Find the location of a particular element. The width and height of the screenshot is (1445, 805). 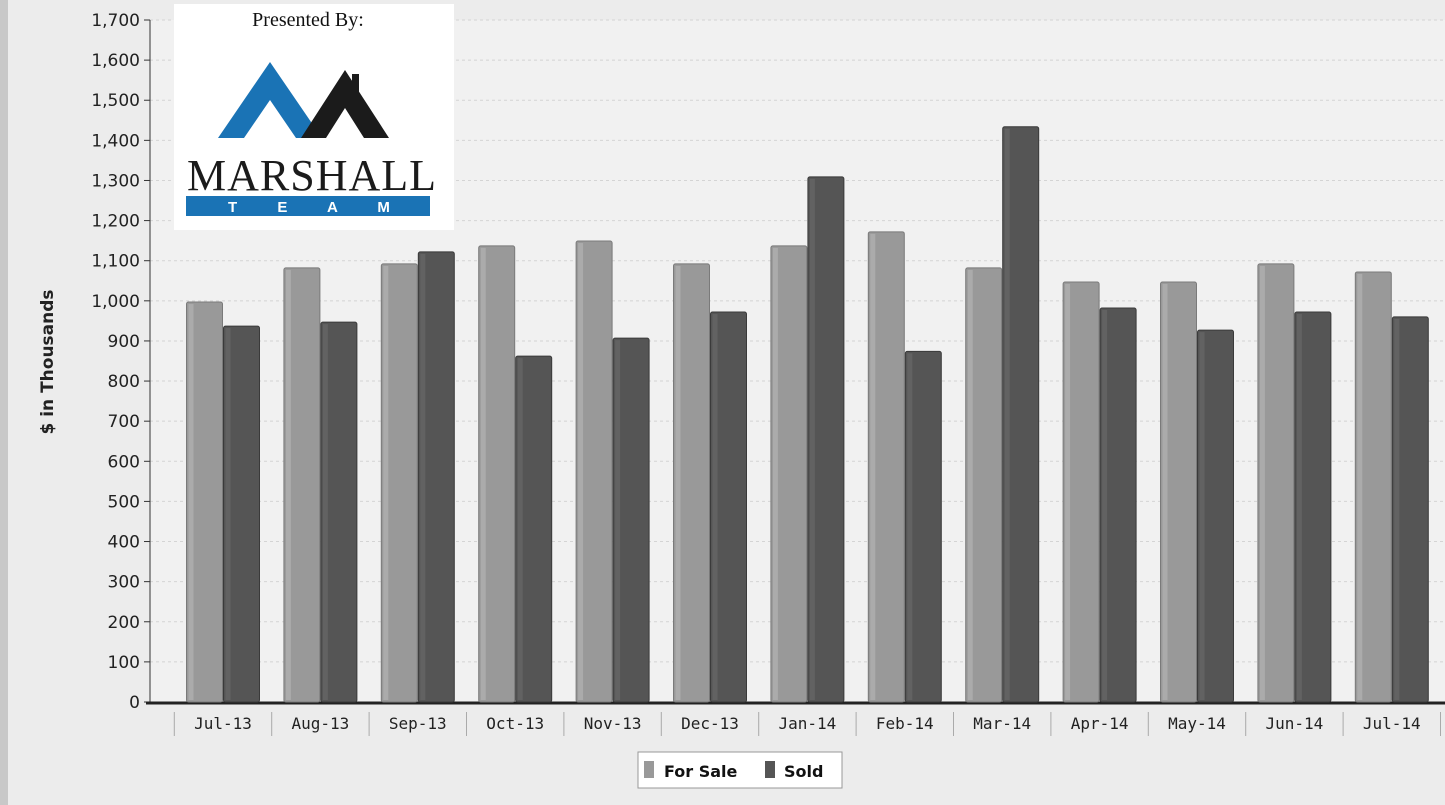

y-tick-label: 1,700 is located at coordinates (115, 21).